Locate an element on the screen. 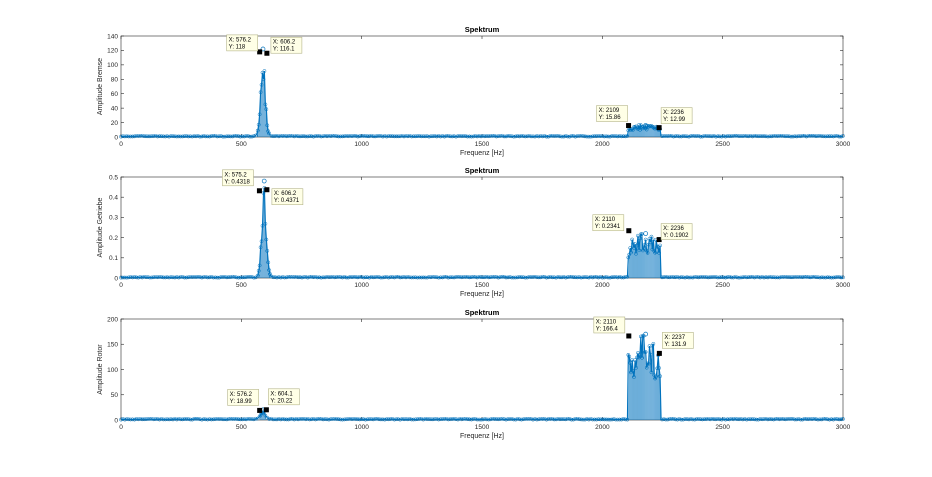 This screenshot has height=477, width=932. y-tick-label: 100 is located at coordinates (112, 65).